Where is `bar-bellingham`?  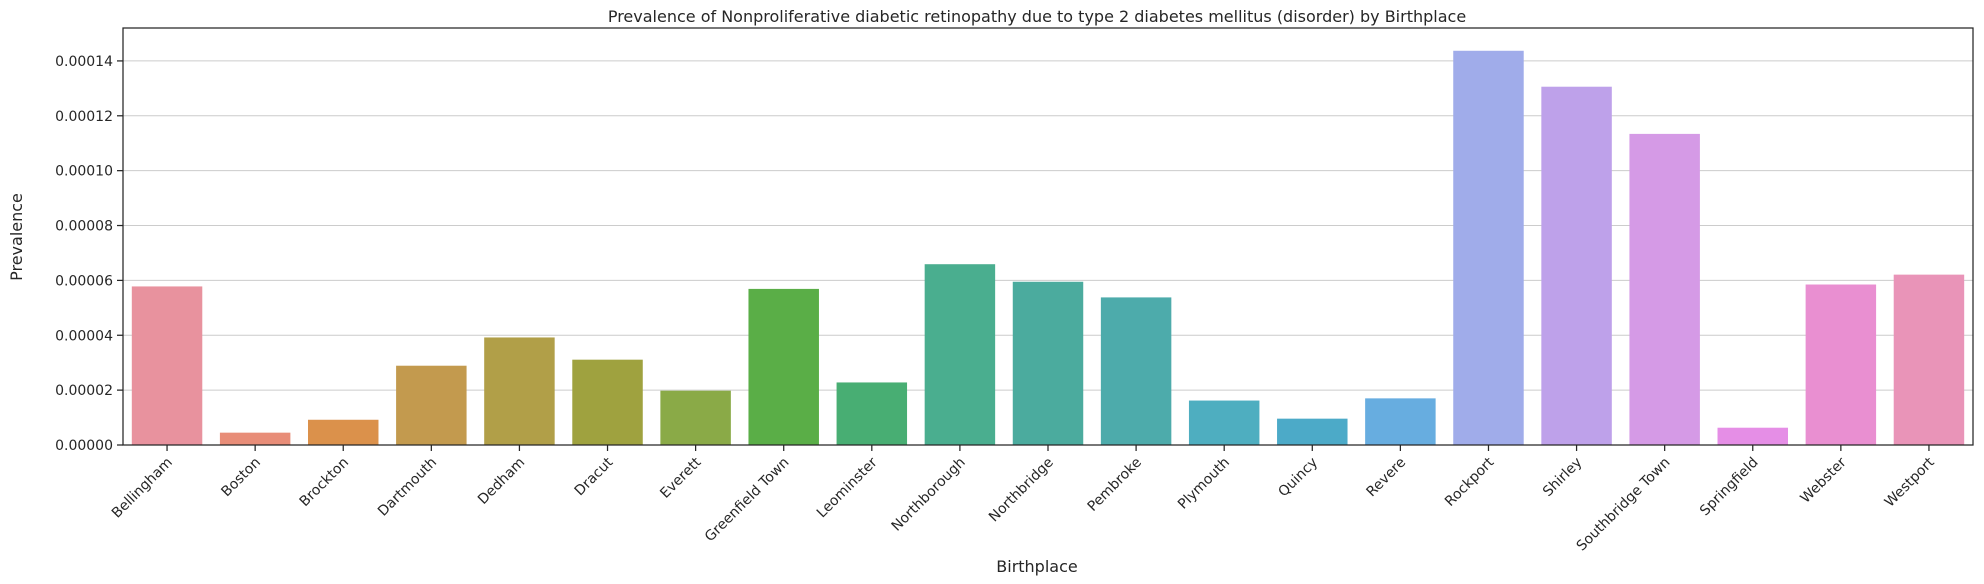 bar-bellingham is located at coordinates (167, 365).